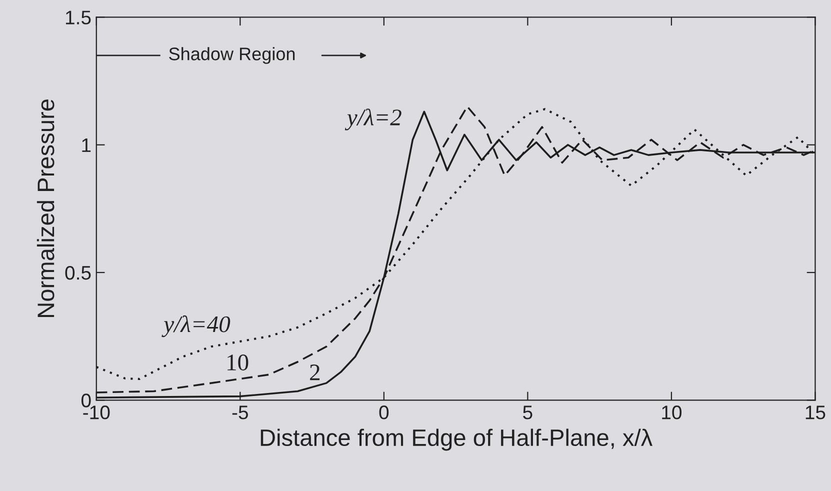 Image resolution: width=831 pixels, height=491 pixels. What do you see at coordinates (96, 413) in the screenshot?
I see `x-tick-label: -10` at bounding box center [96, 413].